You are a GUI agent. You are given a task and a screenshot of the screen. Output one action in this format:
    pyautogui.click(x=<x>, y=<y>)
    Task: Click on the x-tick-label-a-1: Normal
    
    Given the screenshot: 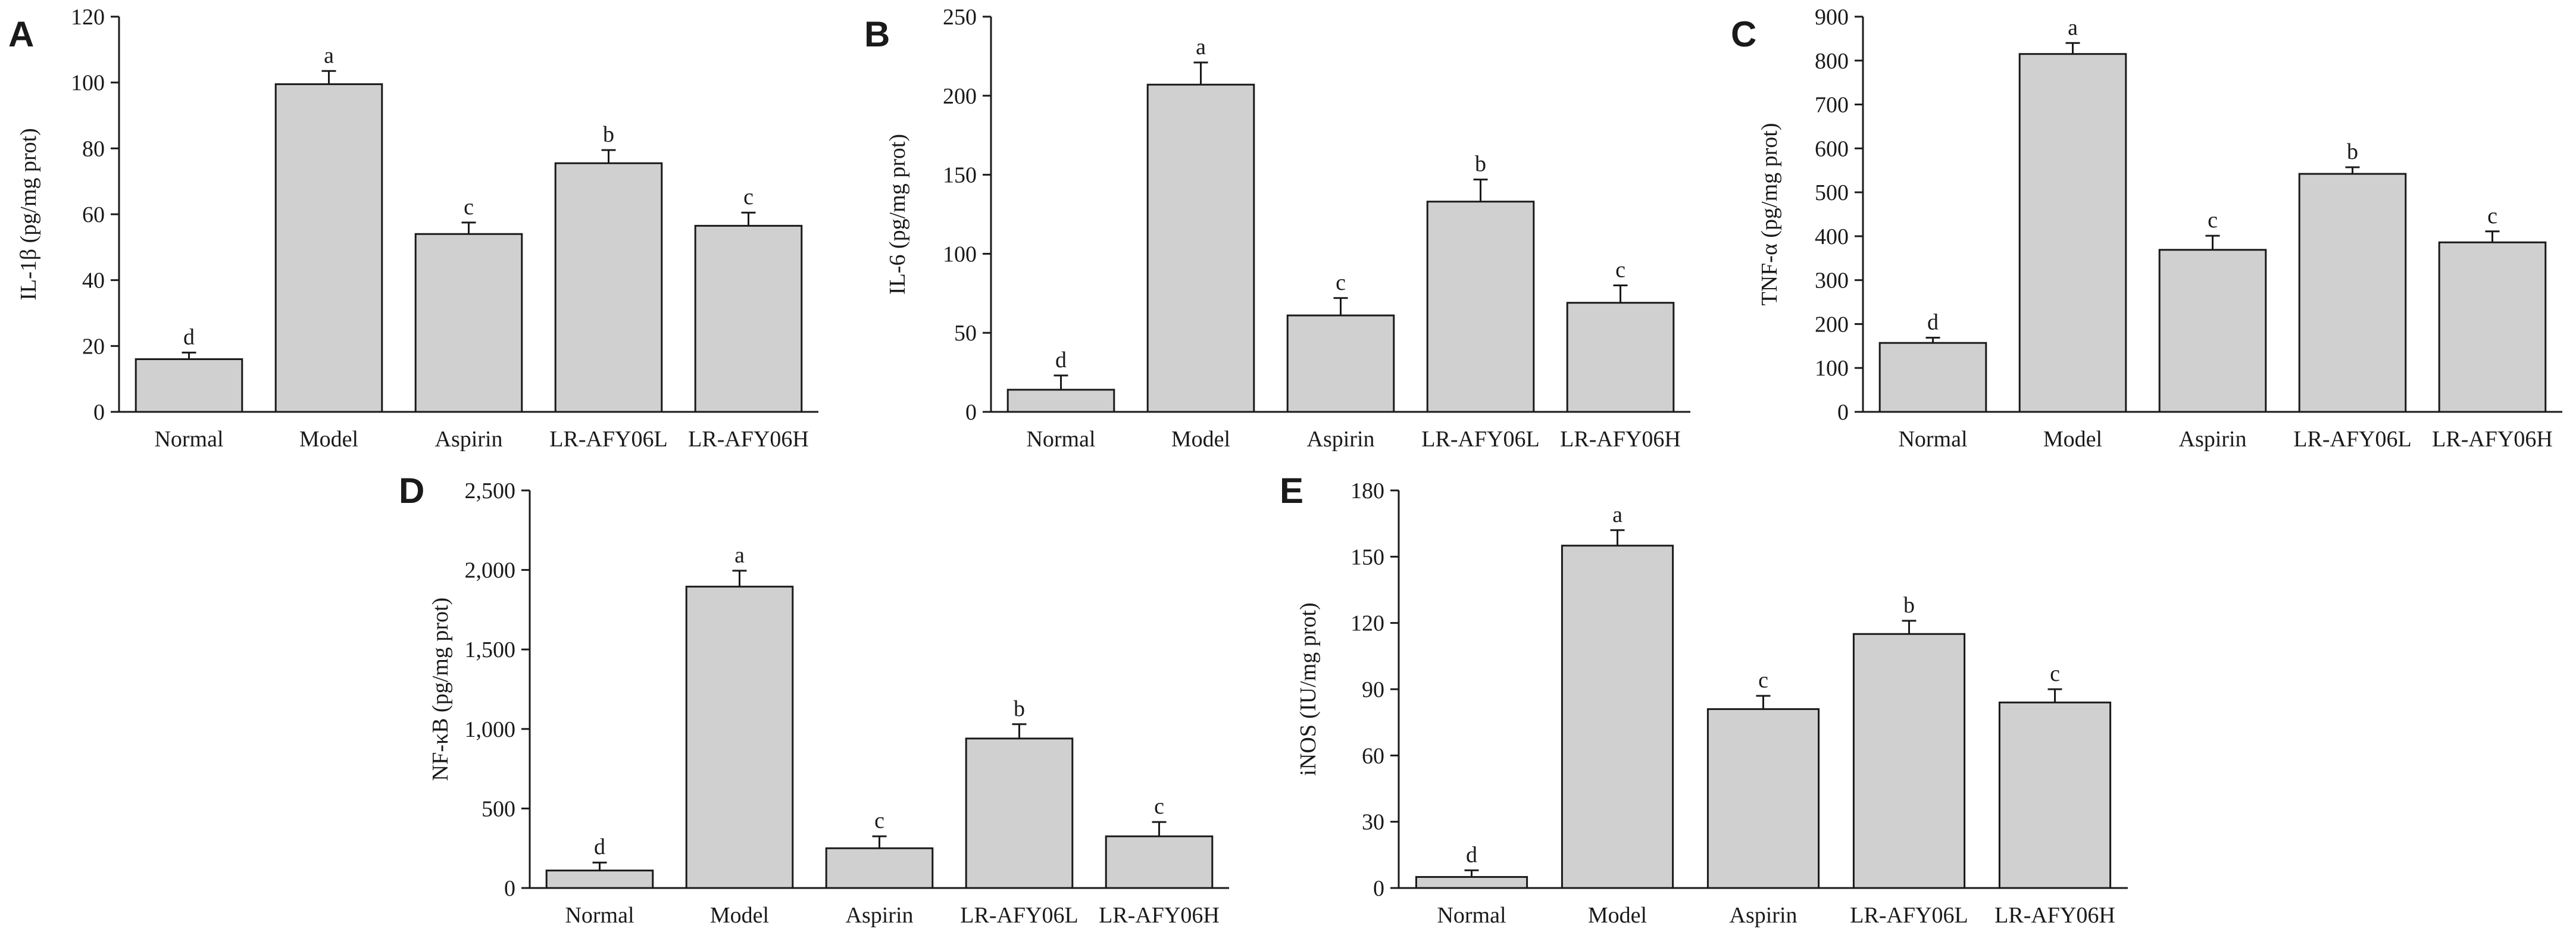 What is the action you would take?
    pyautogui.click(x=188, y=439)
    